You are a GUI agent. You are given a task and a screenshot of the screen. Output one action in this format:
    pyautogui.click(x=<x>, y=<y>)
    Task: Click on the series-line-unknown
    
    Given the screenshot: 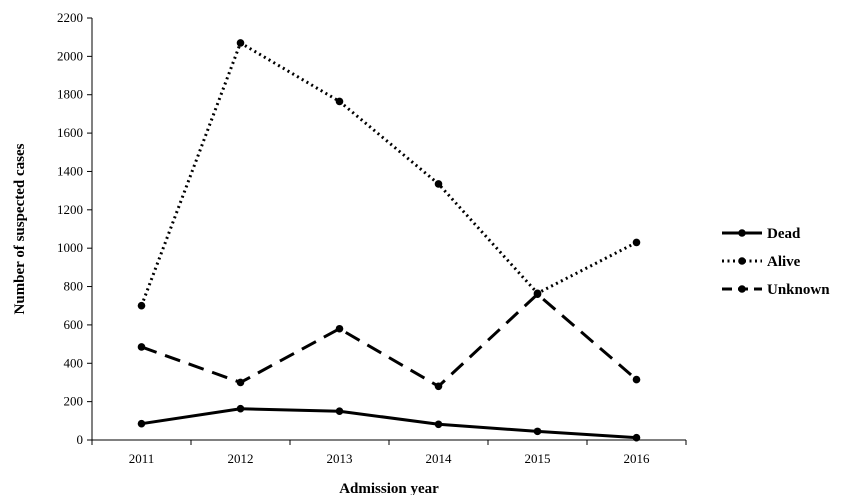 What is the action you would take?
    pyautogui.click(x=389, y=340)
    